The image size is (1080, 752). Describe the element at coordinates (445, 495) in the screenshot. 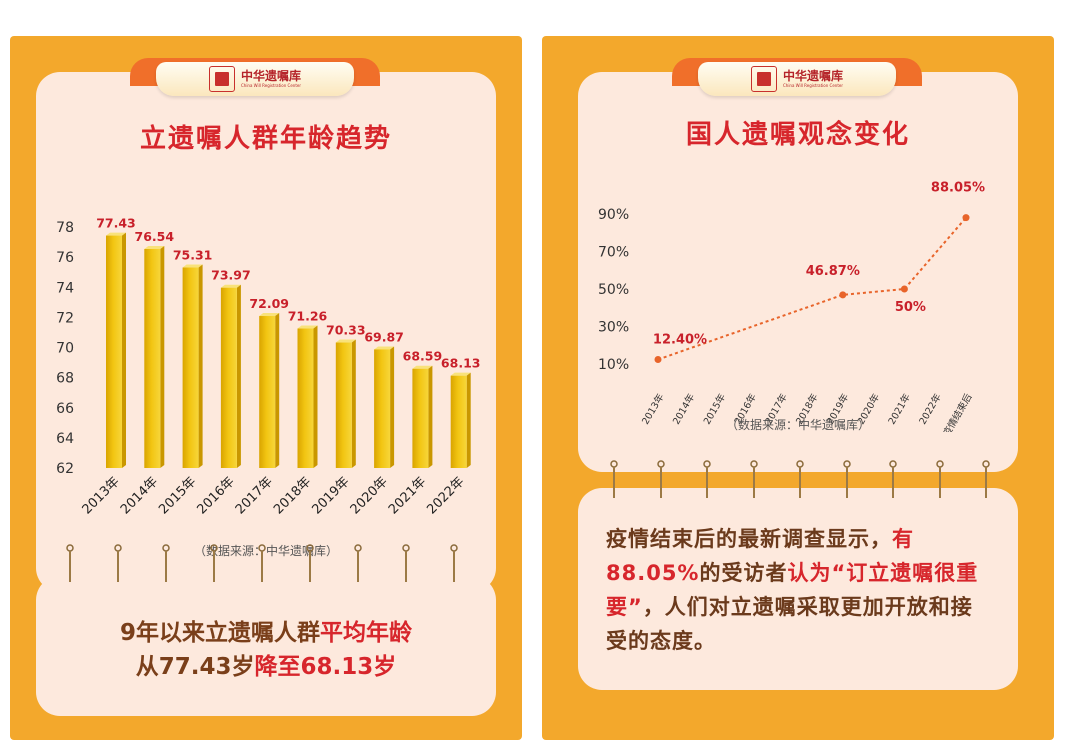

I see `x-tick-label: 2022年` at that location.